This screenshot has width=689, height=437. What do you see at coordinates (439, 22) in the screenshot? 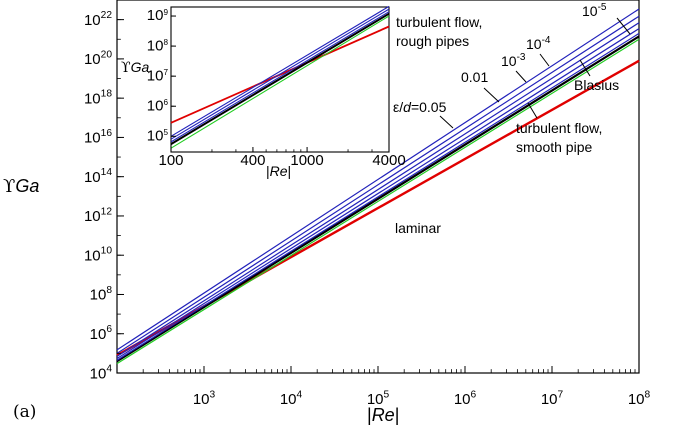
I see `annotation-rough-line1: turbulent flow,` at bounding box center [439, 22].